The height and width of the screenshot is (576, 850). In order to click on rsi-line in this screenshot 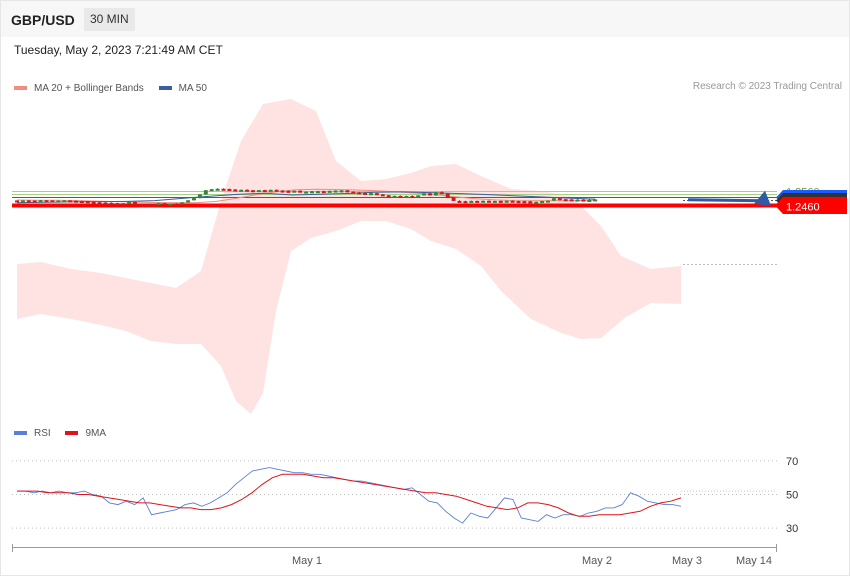, I will do `click(349, 495)`.